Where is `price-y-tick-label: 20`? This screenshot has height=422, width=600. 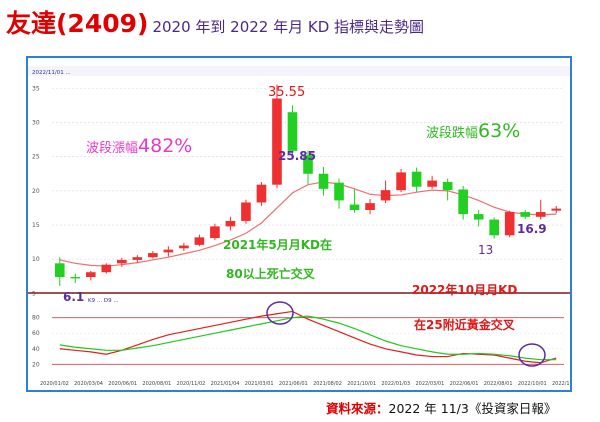 price-y-tick-label: 20 is located at coordinates (36, 191).